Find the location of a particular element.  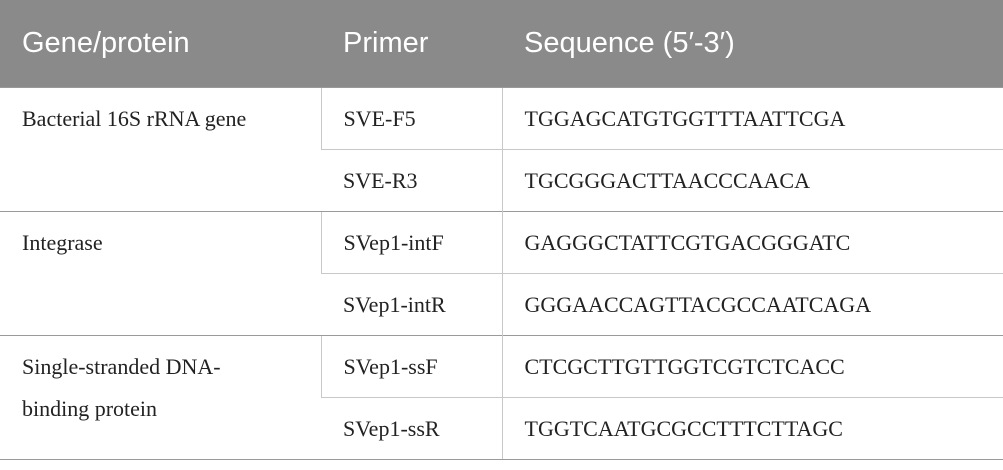

primer-cell: SVep1-ssF is located at coordinates (411, 366).